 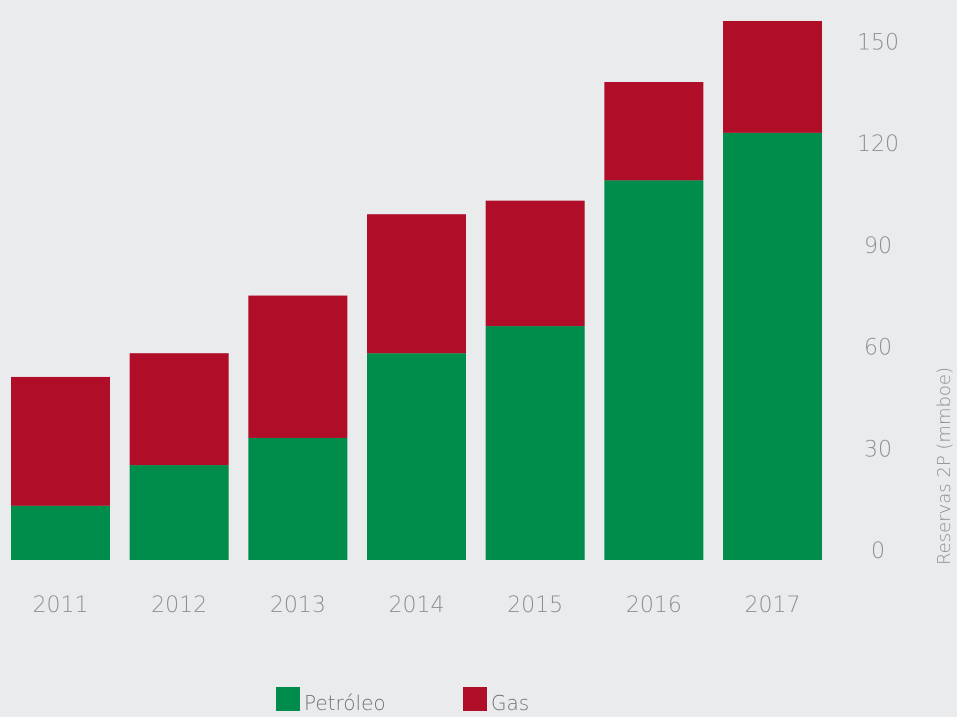 I want to click on bar-gas-2012, so click(x=179, y=409).